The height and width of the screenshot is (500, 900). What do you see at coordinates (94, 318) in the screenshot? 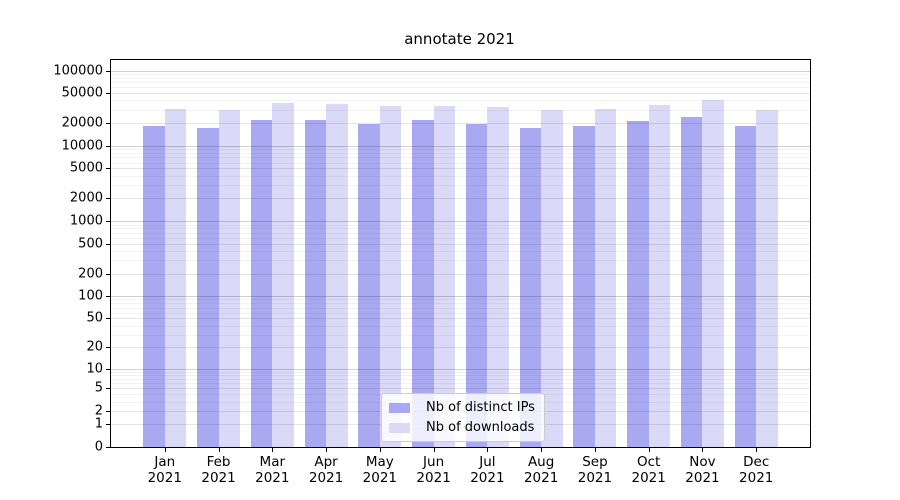
I see `y-tick-label: 50` at bounding box center [94, 318].